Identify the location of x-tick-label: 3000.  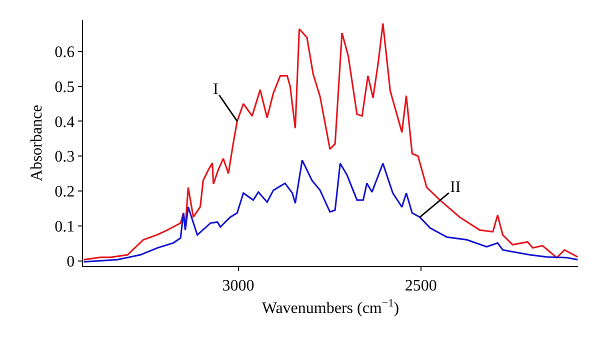
(238, 285).